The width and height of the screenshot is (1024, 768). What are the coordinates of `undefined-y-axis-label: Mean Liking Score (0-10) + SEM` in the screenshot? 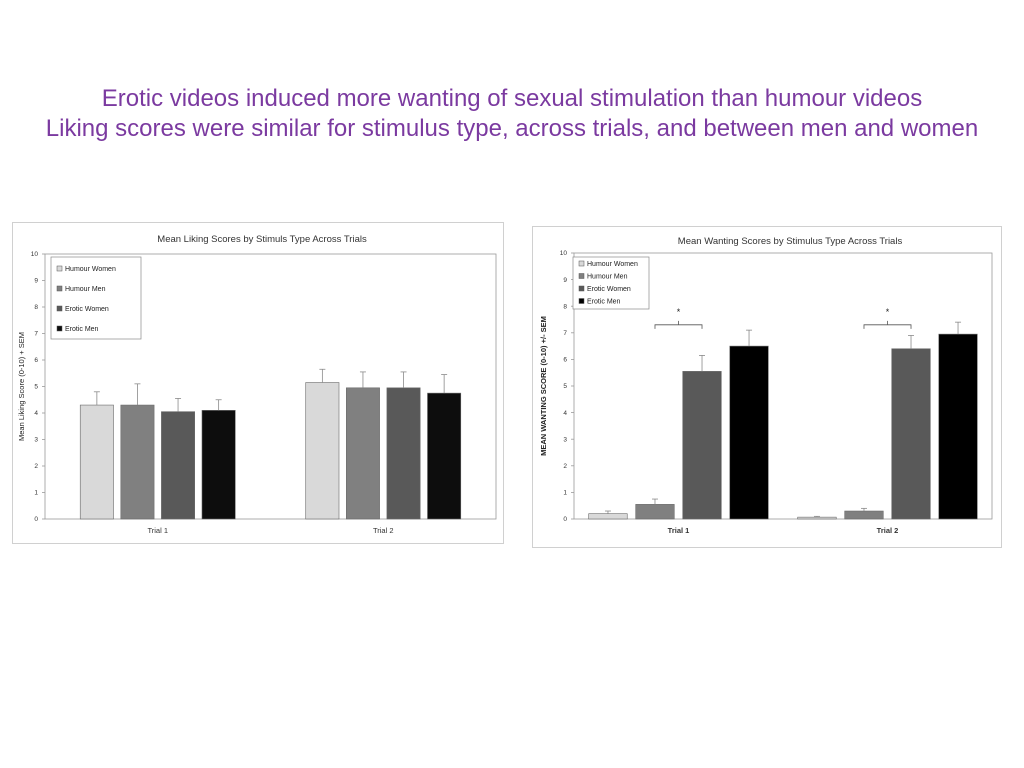 It's located at (21, 386).